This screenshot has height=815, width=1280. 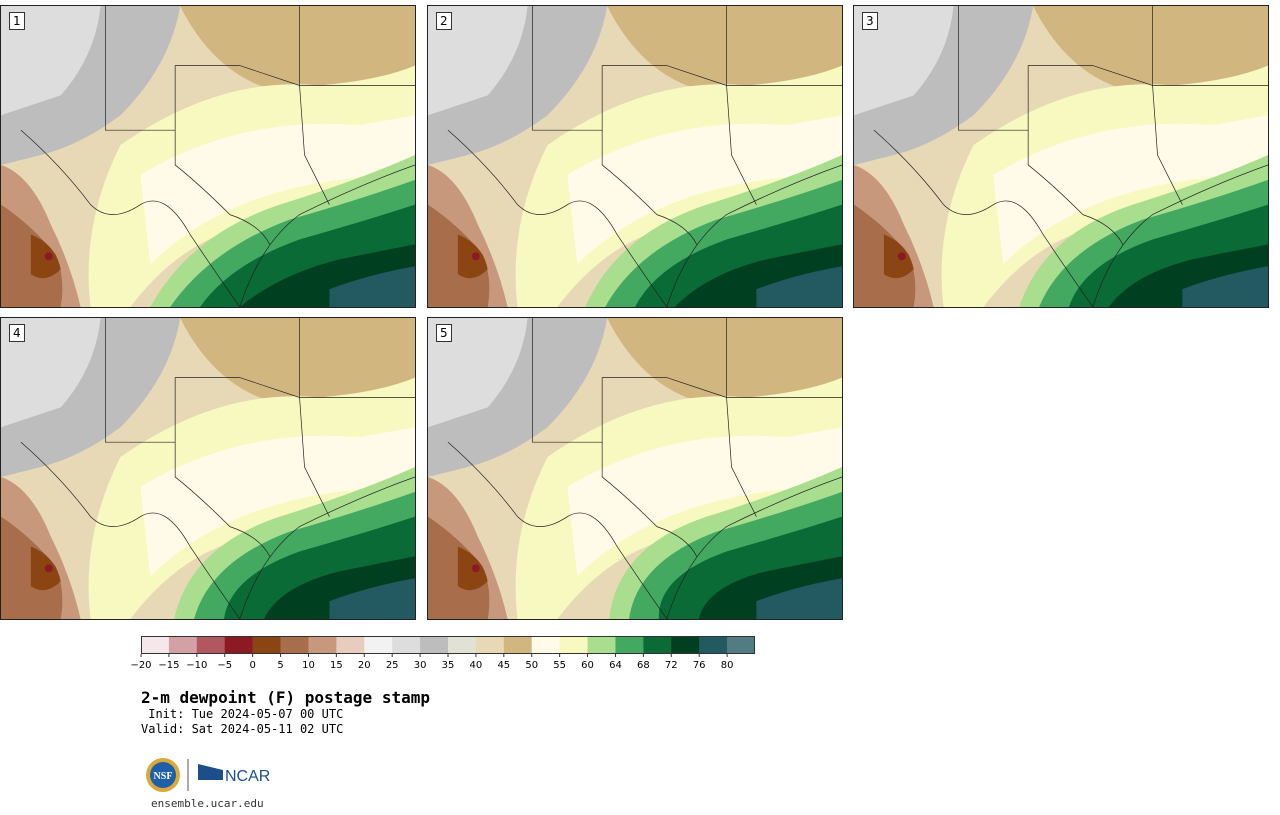 What do you see at coordinates (336, 665) in the screenshot?
I see `colorbar-tick-label: 15` at bounding box center [336, 665].